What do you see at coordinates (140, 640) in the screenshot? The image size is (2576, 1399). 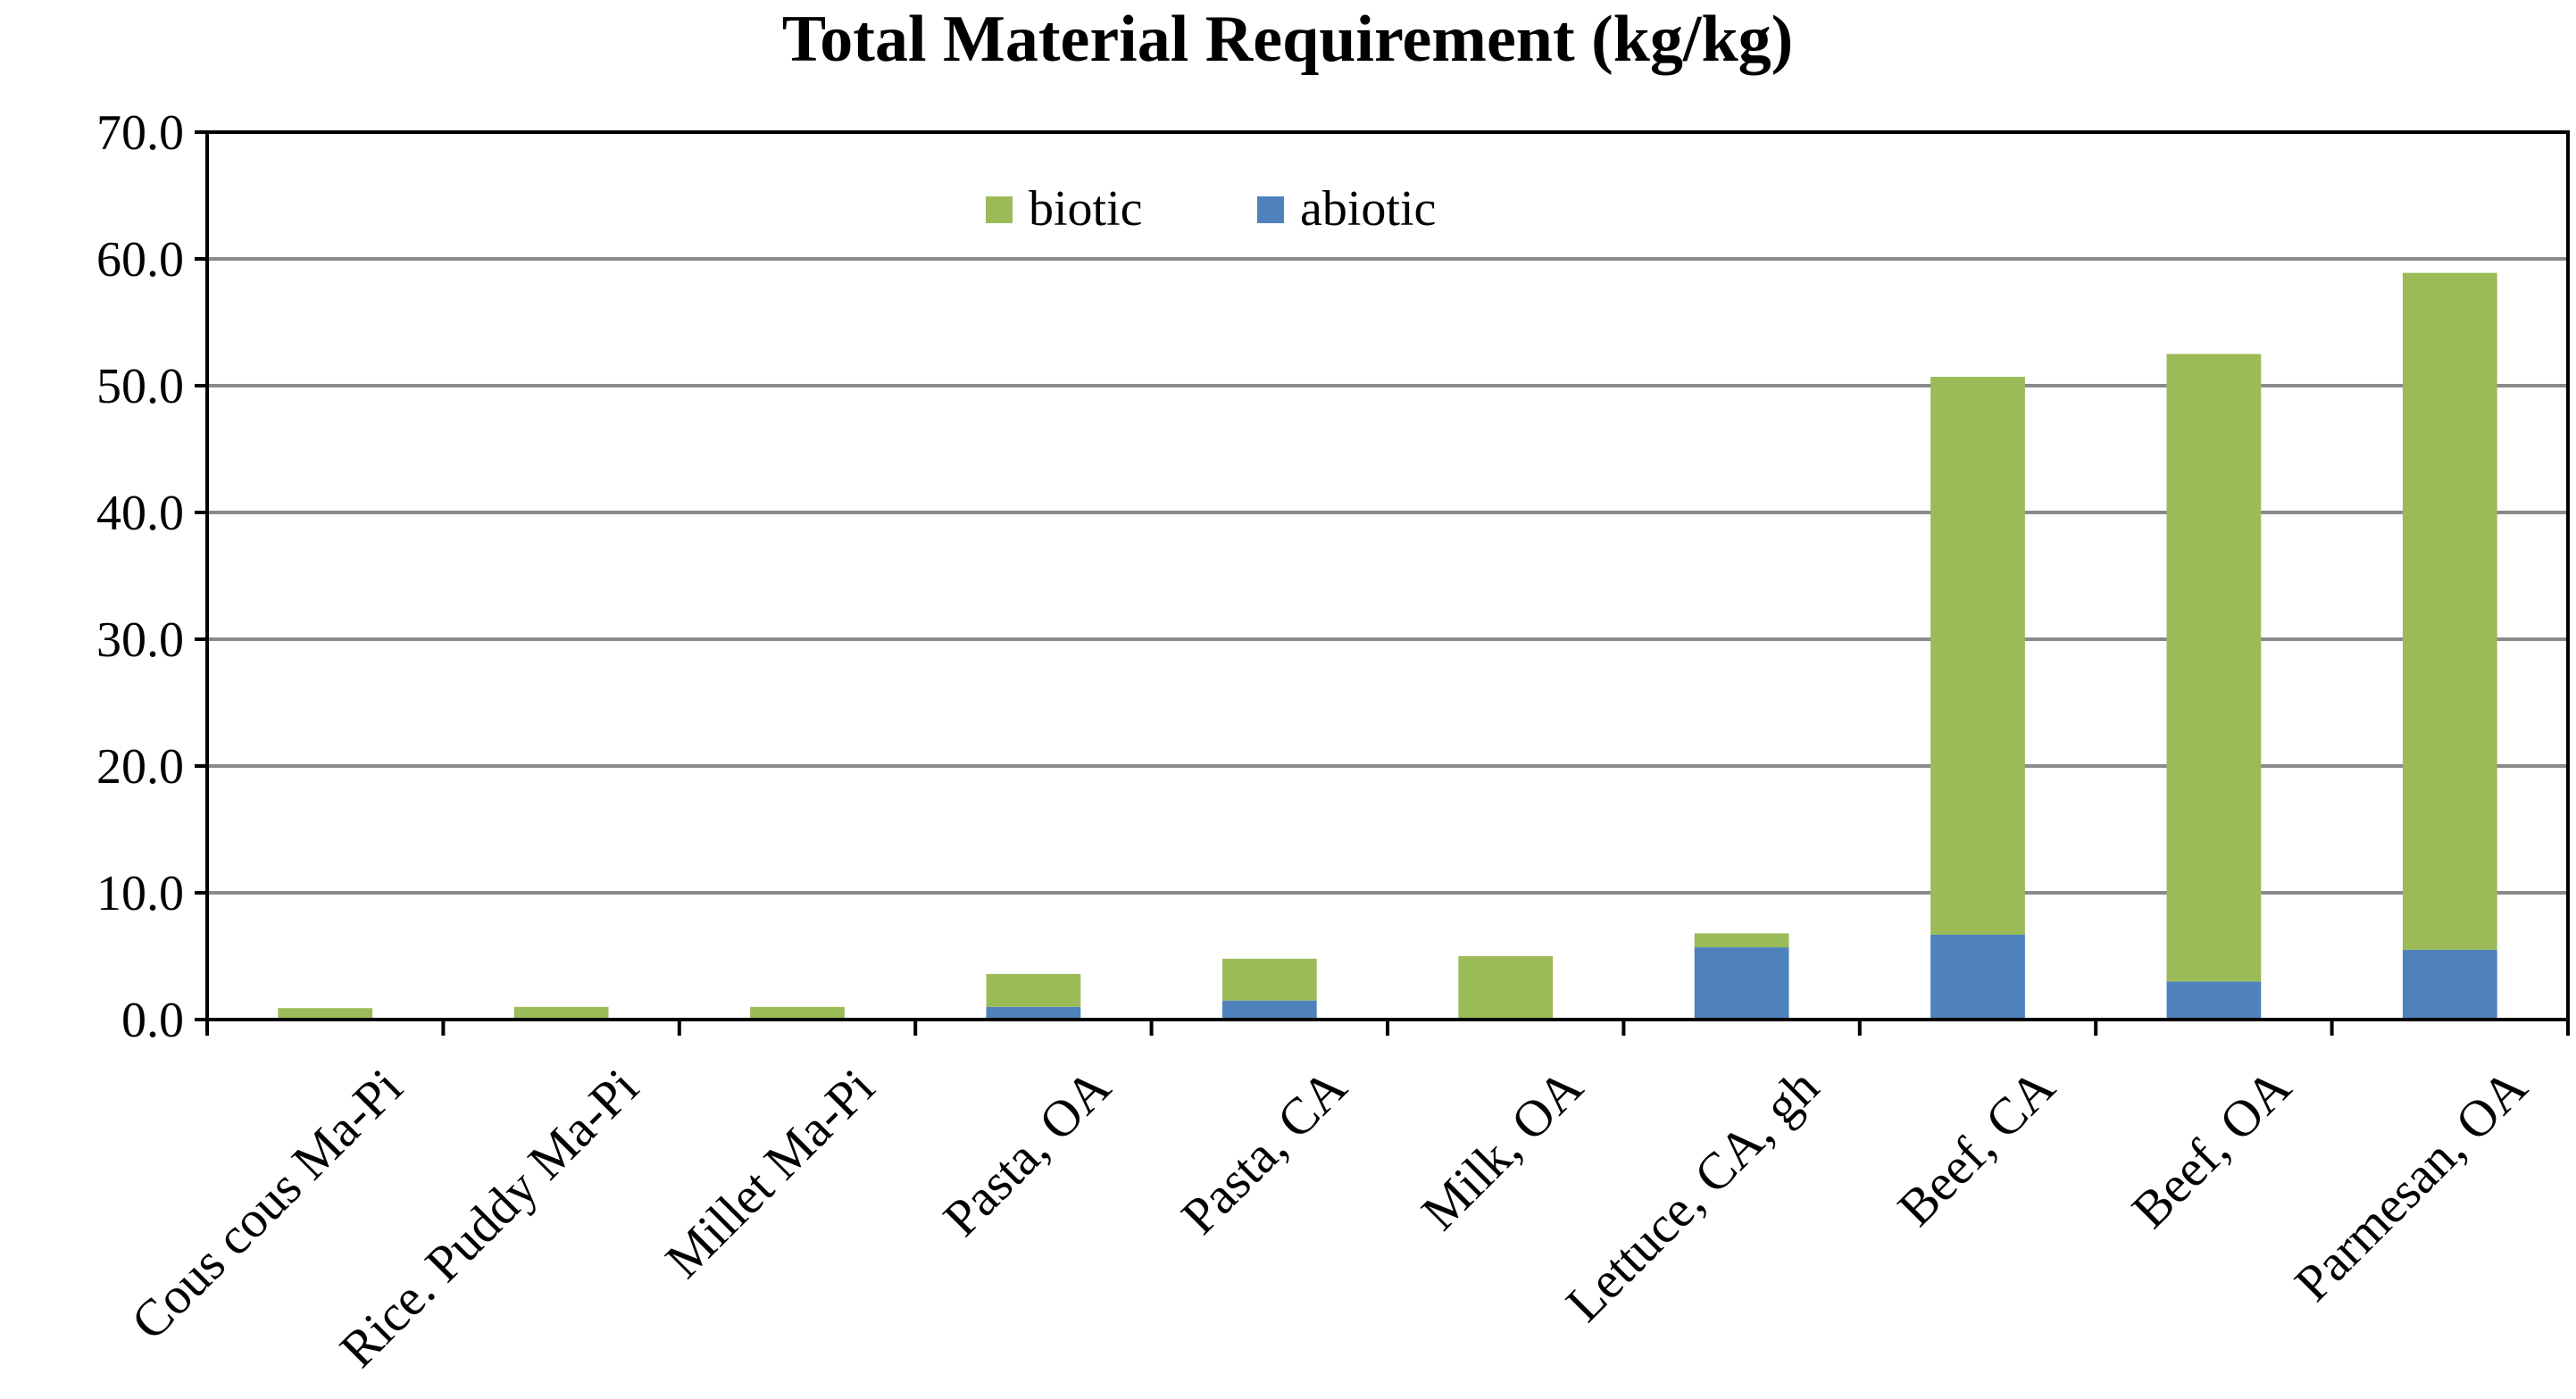 I see `y-tick-label: 30.0` at bounding box center [140, 640].